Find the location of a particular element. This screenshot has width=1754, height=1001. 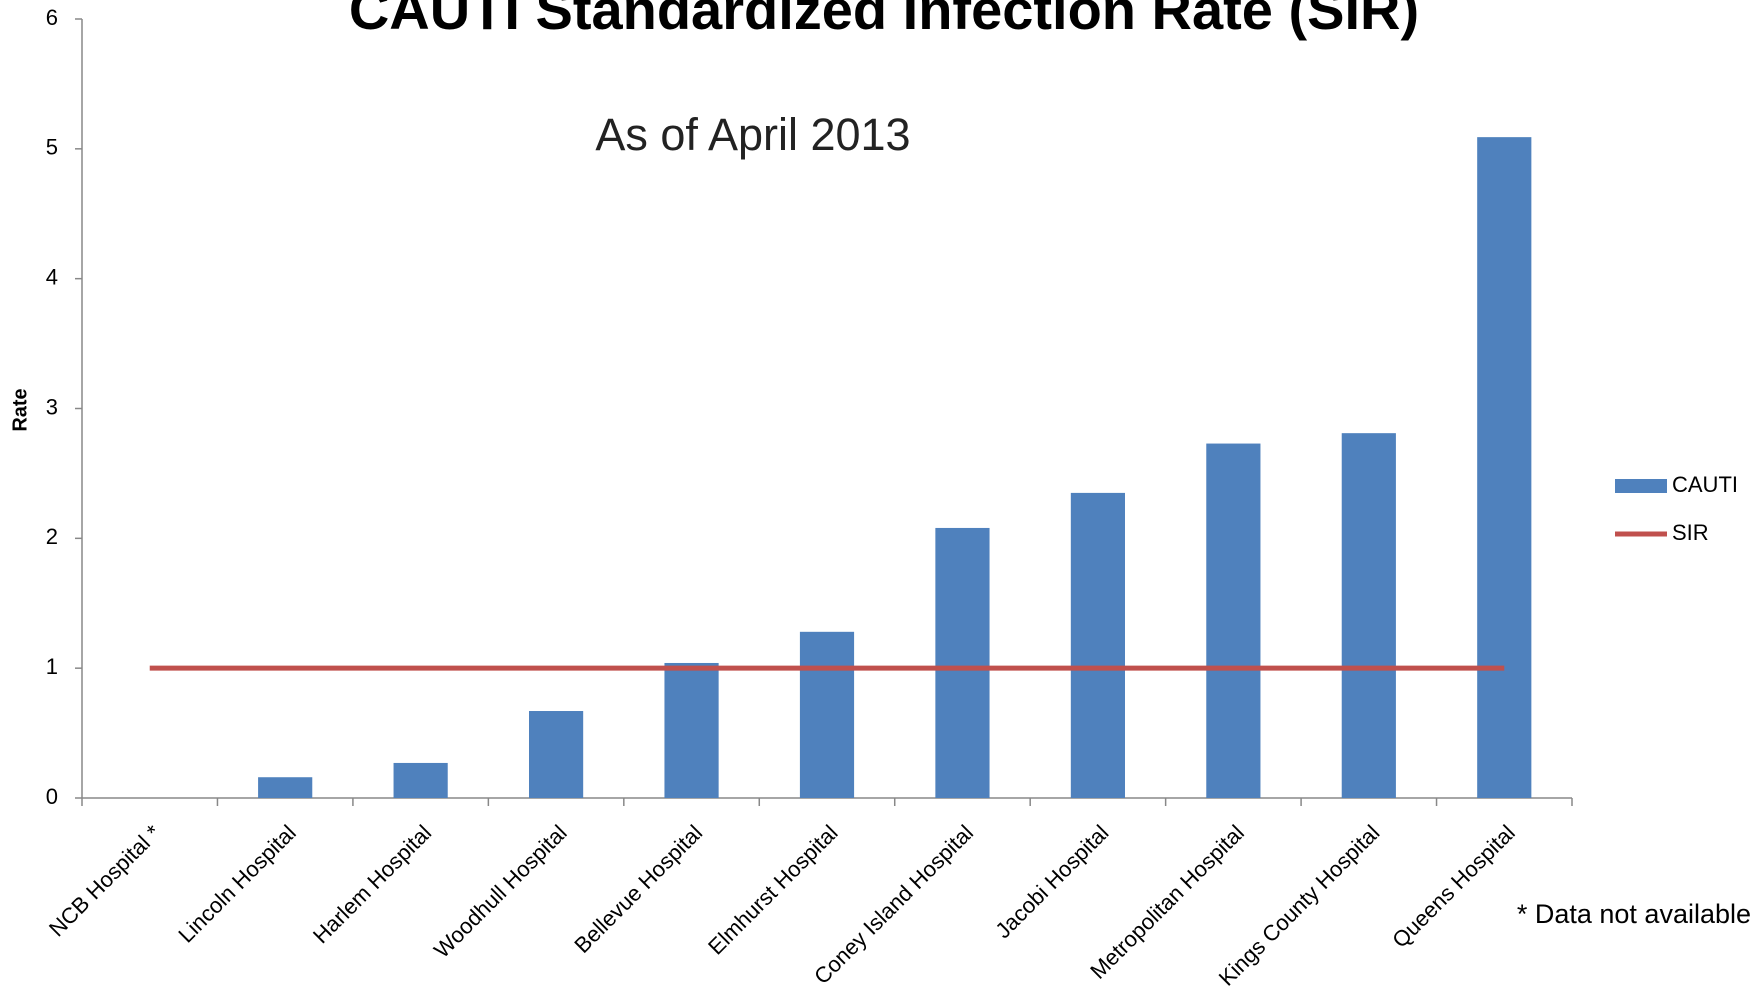

y-tick-label: 1 is located at coordinates (52, 666).